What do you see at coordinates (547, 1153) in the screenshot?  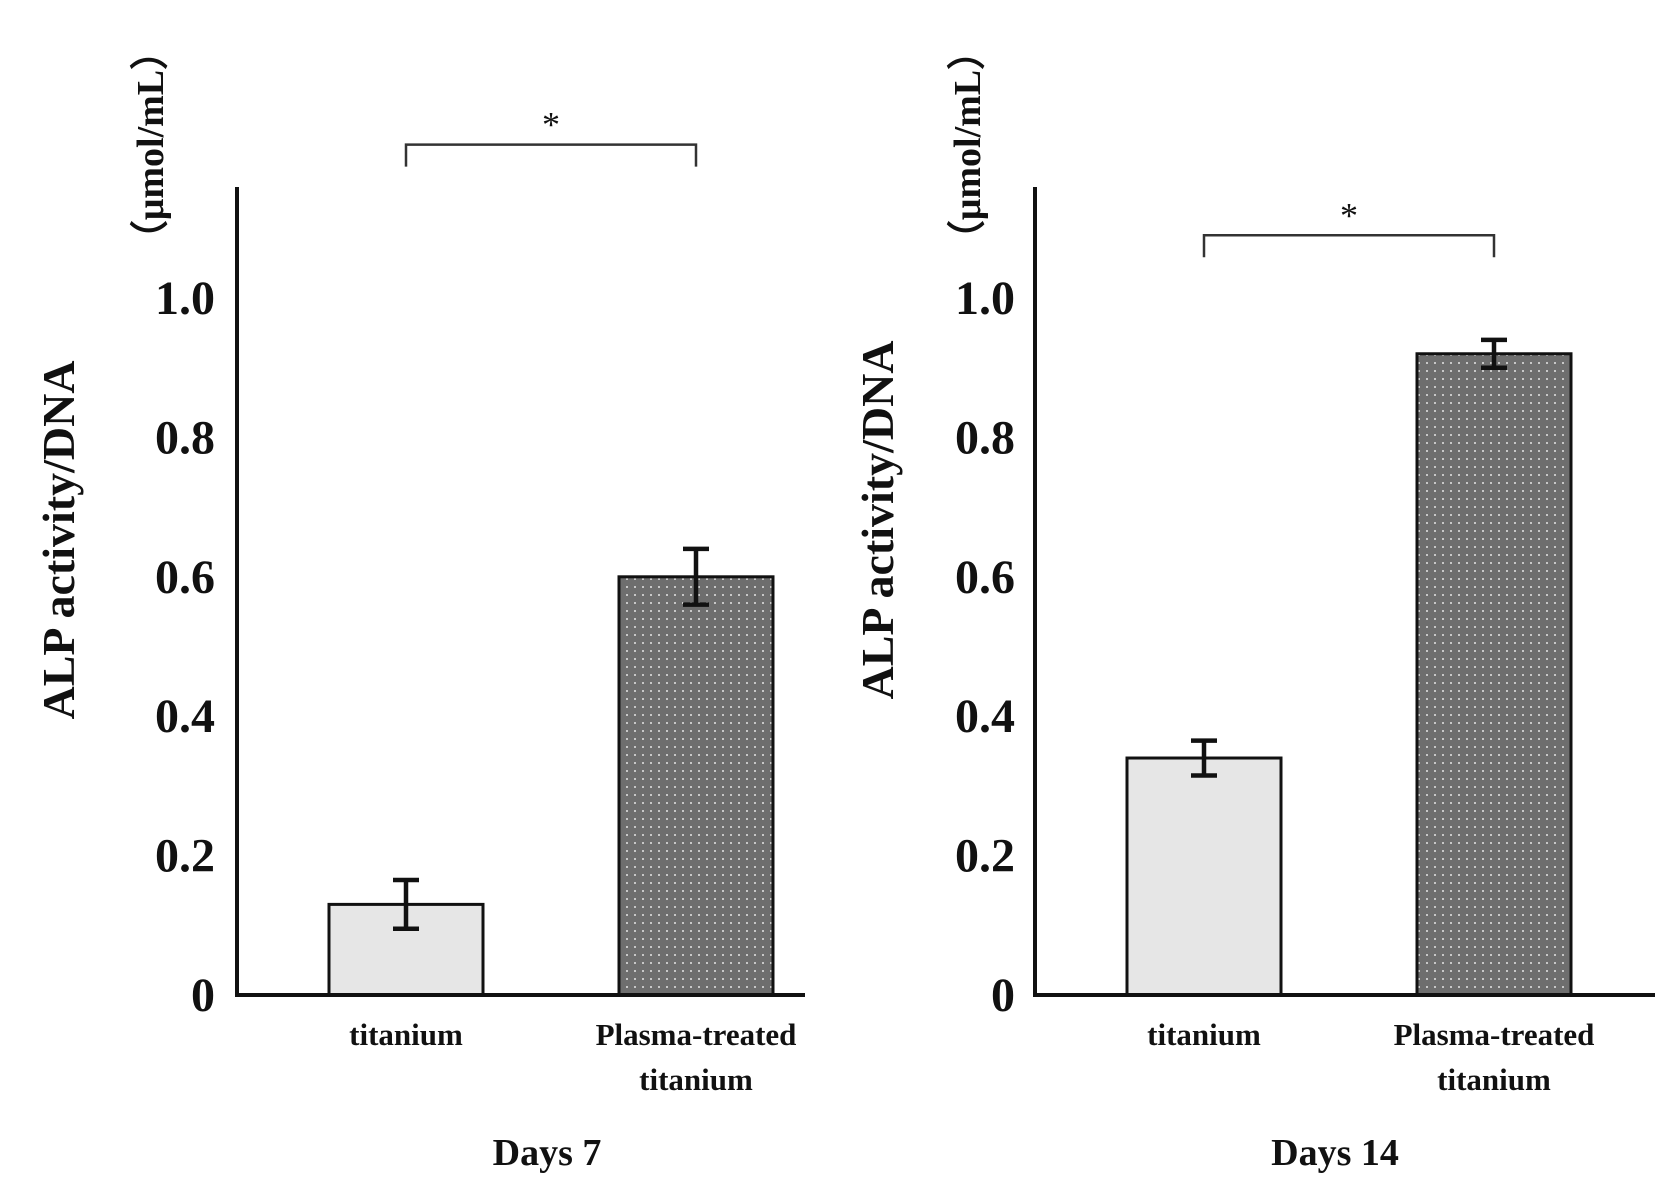 I see `x-axis-title: Days 7` at bounding box center [547, 1153].